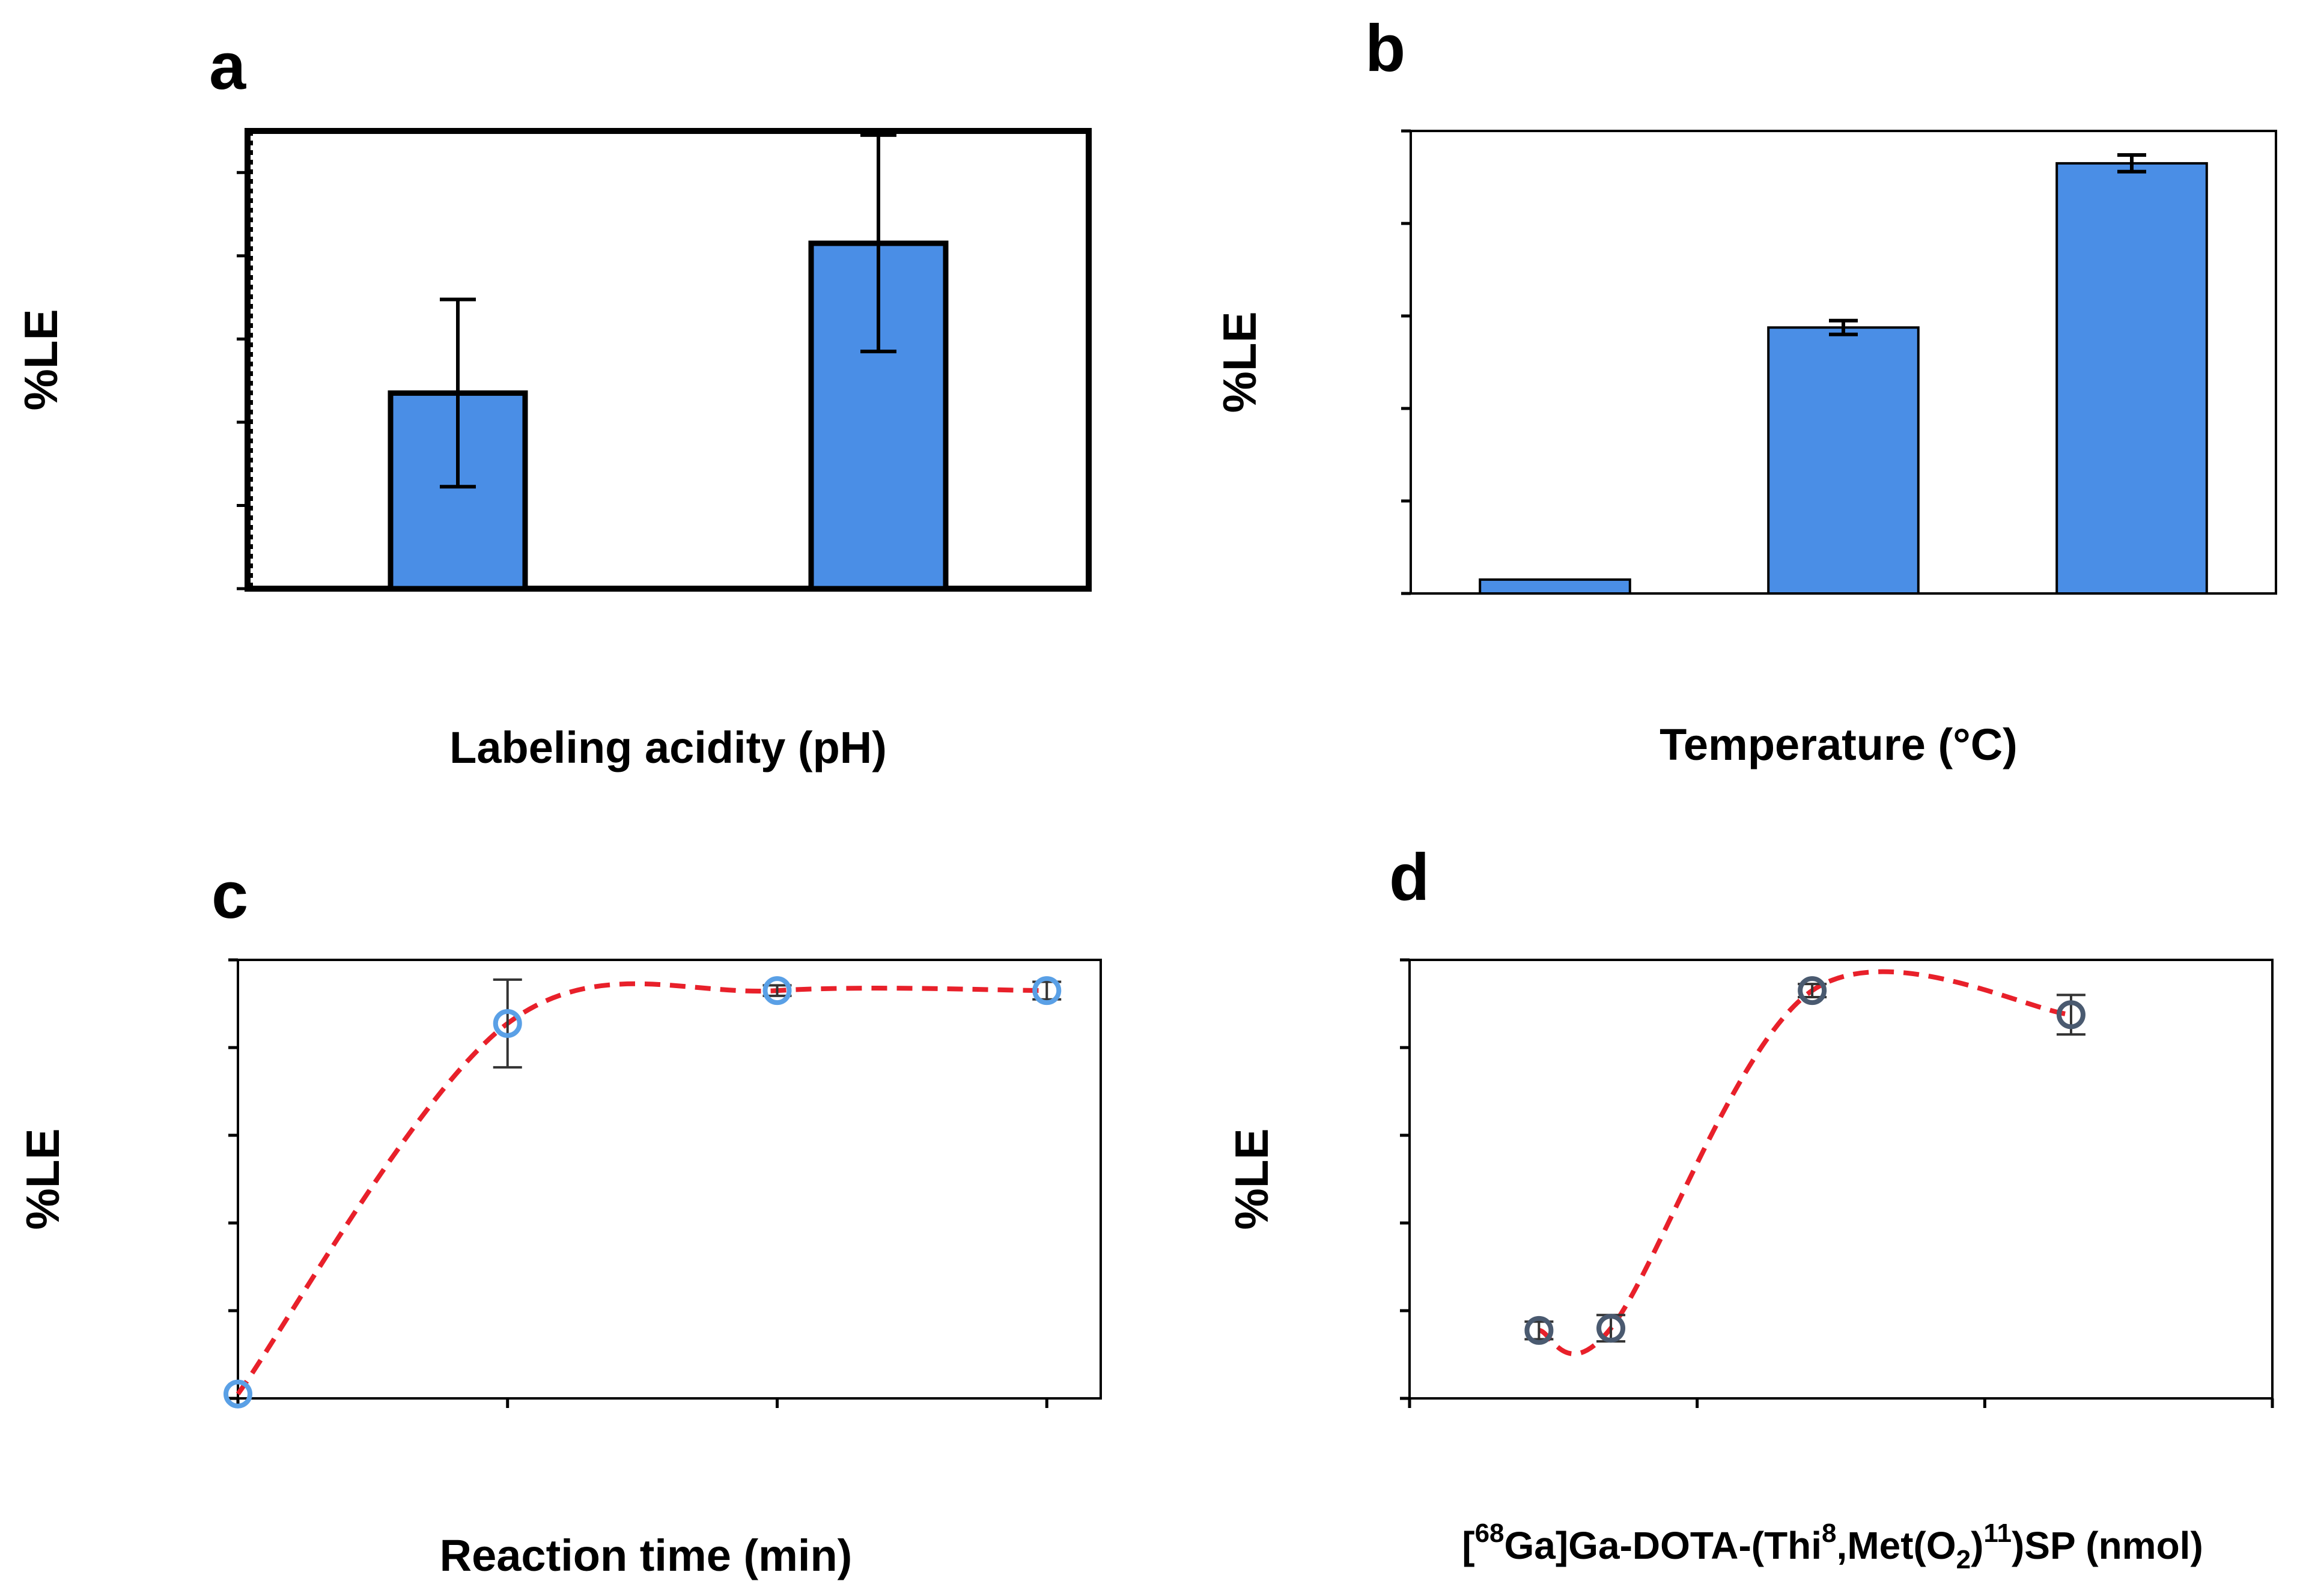 The width and height of the screenshot is (2303, 1596). I want to click on panel-letter-b: b, so click(1385, 48).